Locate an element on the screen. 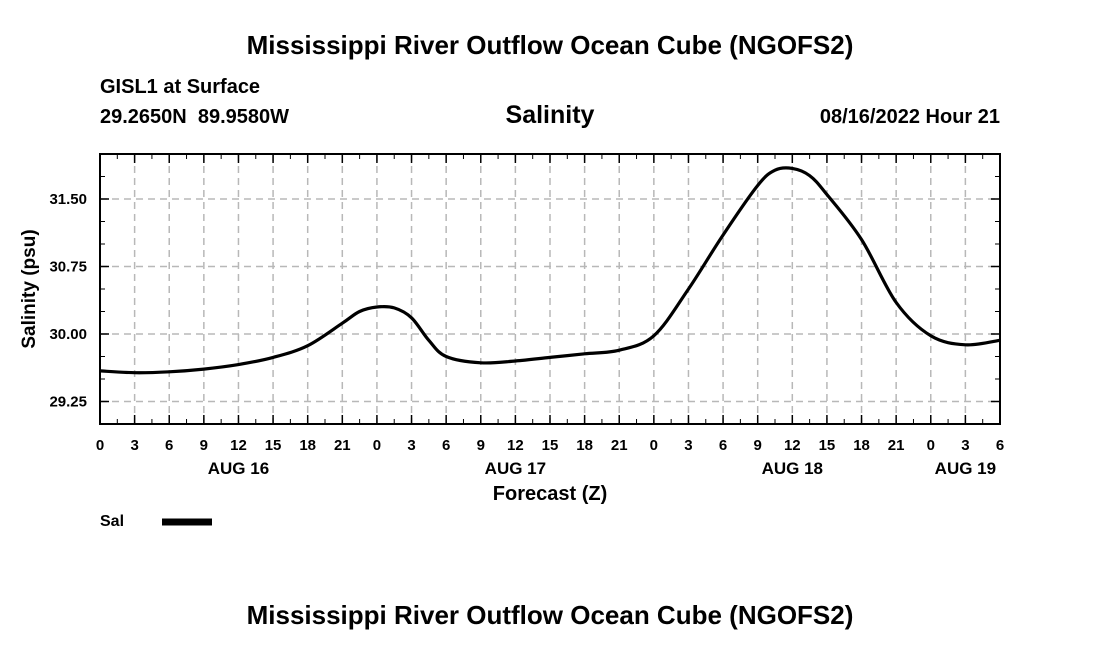 This screenshot has height=650, width=1100. x-day-label: AUG 17 is located at coordinates (515, 468).